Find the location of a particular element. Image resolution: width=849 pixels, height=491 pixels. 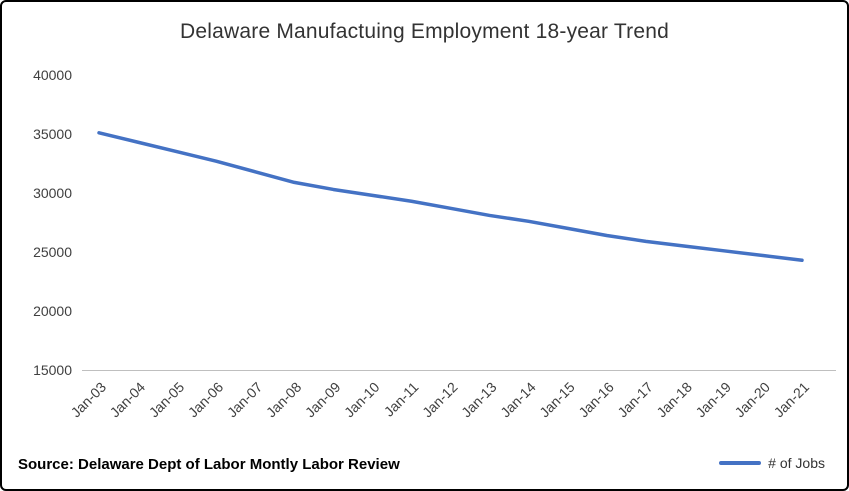

x-tick-label: Jan-03 is located at coordinates (89, 400).